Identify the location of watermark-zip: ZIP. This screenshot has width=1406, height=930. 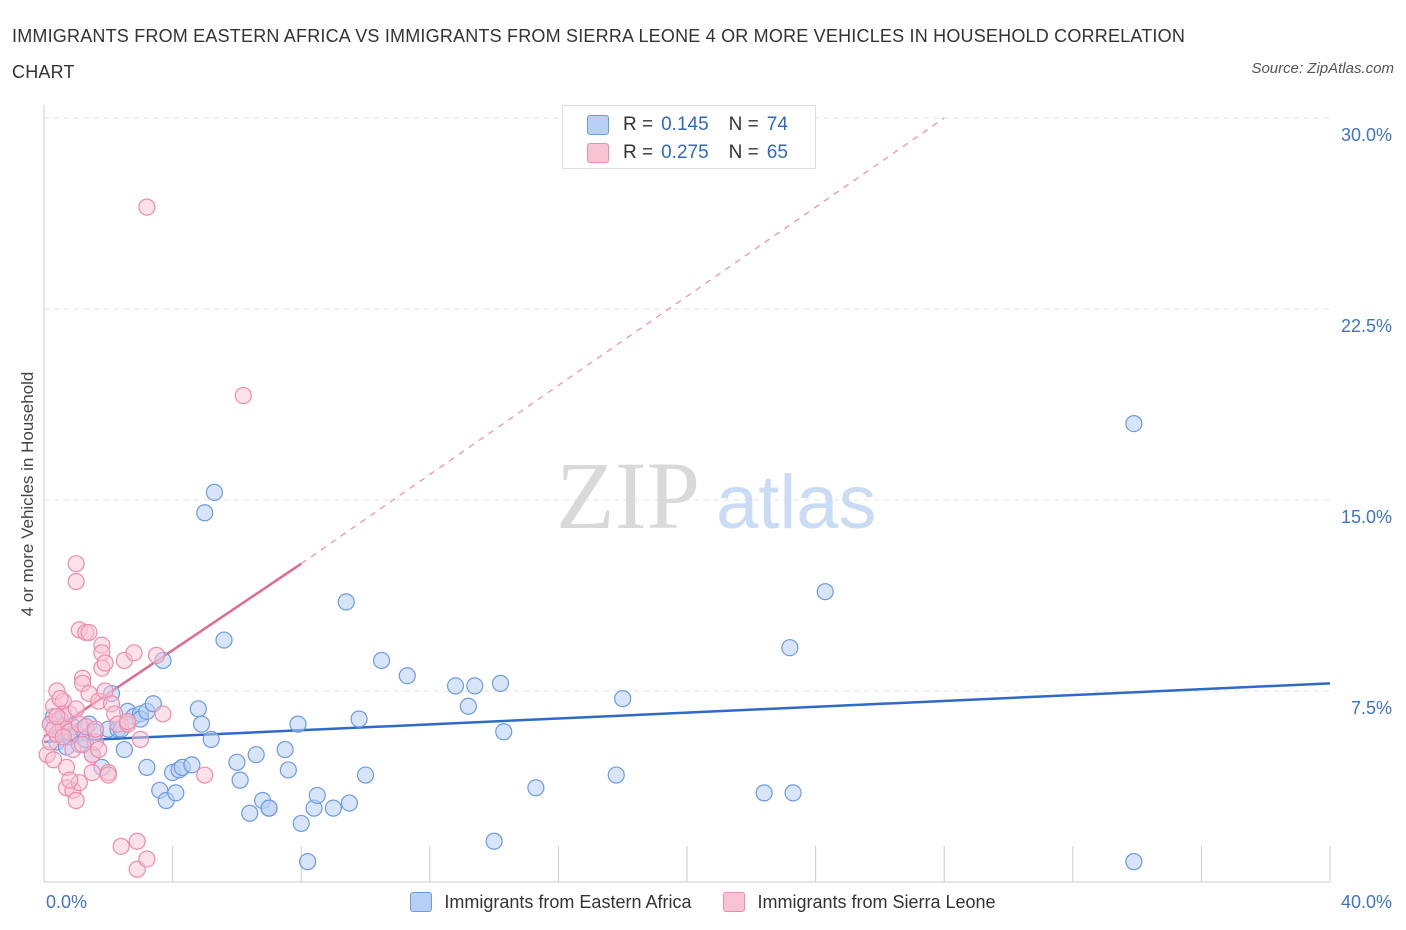
(628, 495).